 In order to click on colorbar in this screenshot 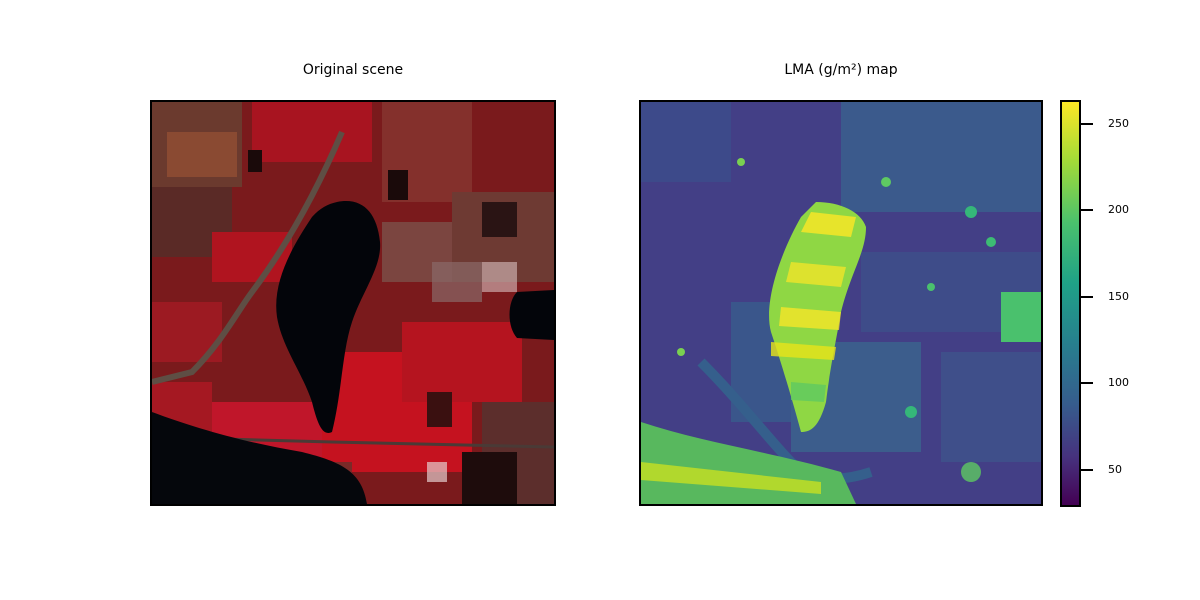, I will do `click(1070, 303)`.